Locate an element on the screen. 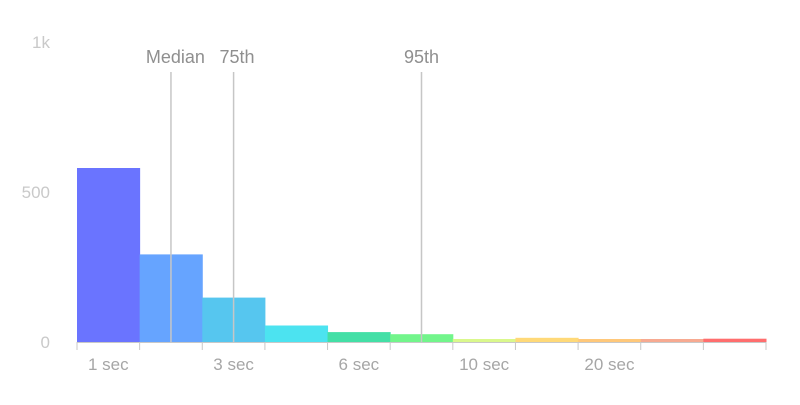 The width and height of the screenshot is (800, 405). percentile-marker-label: Median is located at coordinates (175, 57).